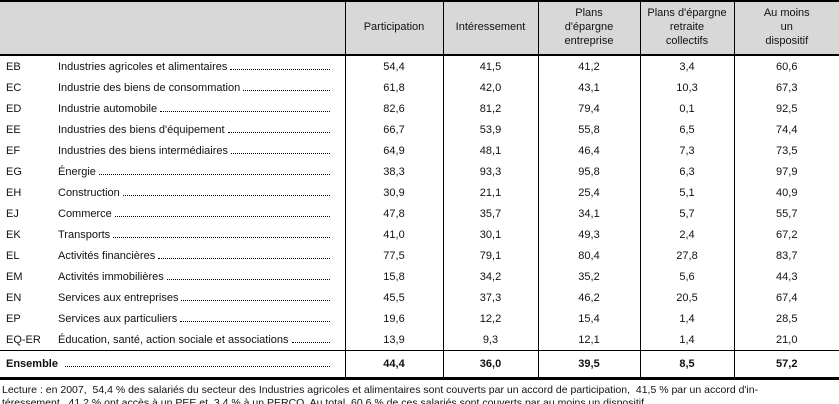 This screenshot has width=839, height=404. What do you see at coordinates (786, 66) in the screenshot?
I see `data-cell: 60,6` at bounding box center [786, 66].